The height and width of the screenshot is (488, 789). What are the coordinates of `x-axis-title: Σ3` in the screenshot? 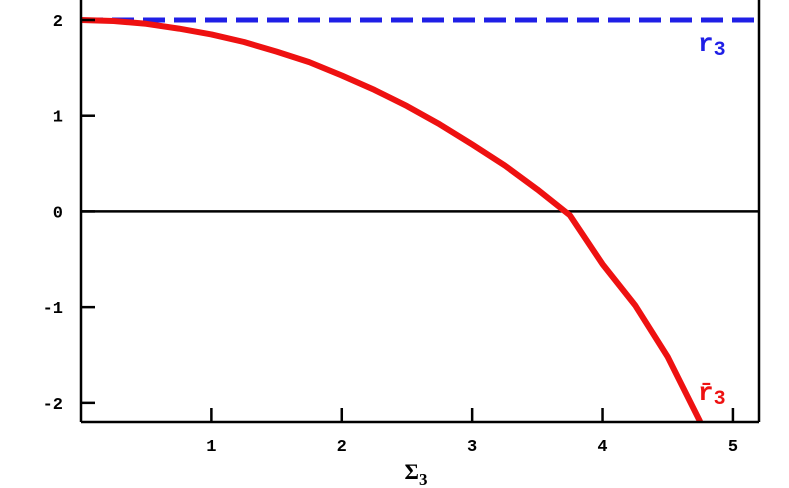 It's located at (416, 473).